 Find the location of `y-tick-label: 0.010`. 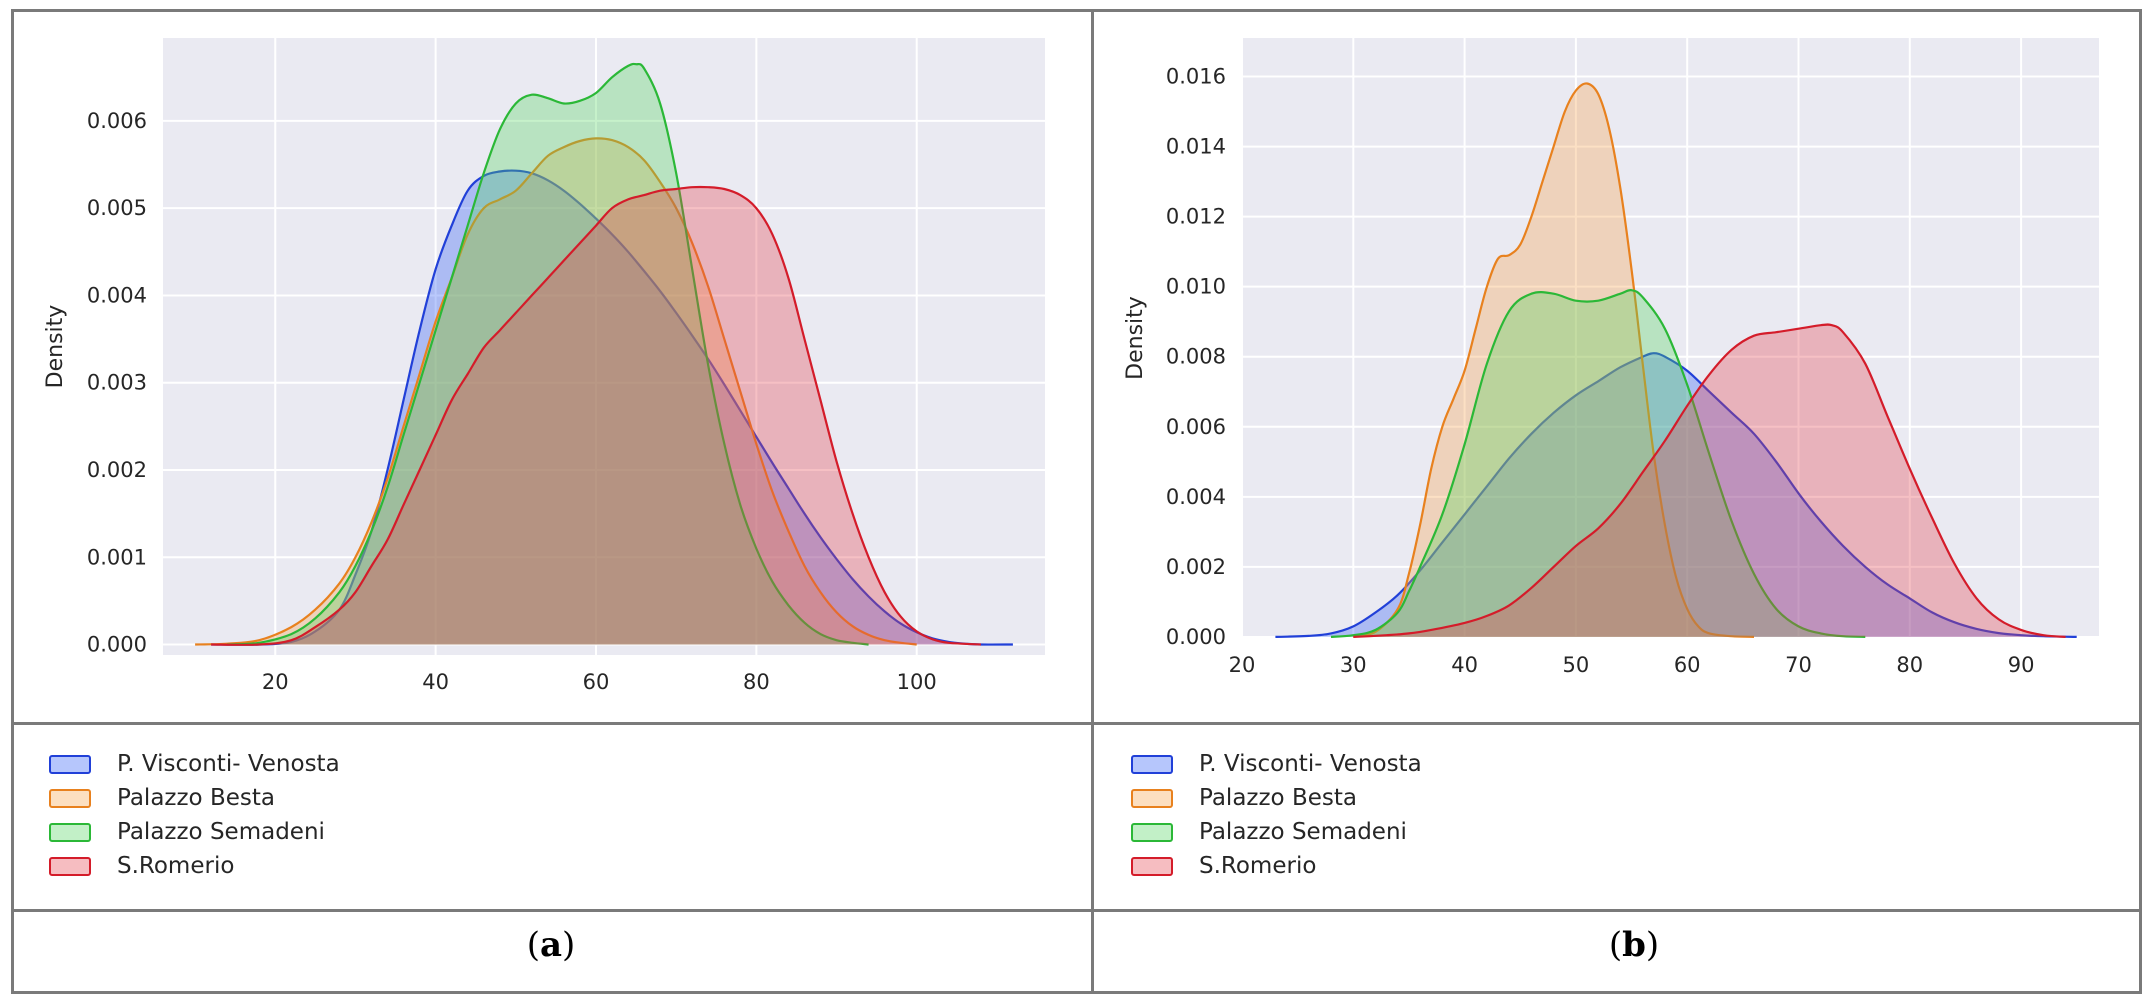

y-tick-label: 0.010 is located at coordinates (1196, 287).